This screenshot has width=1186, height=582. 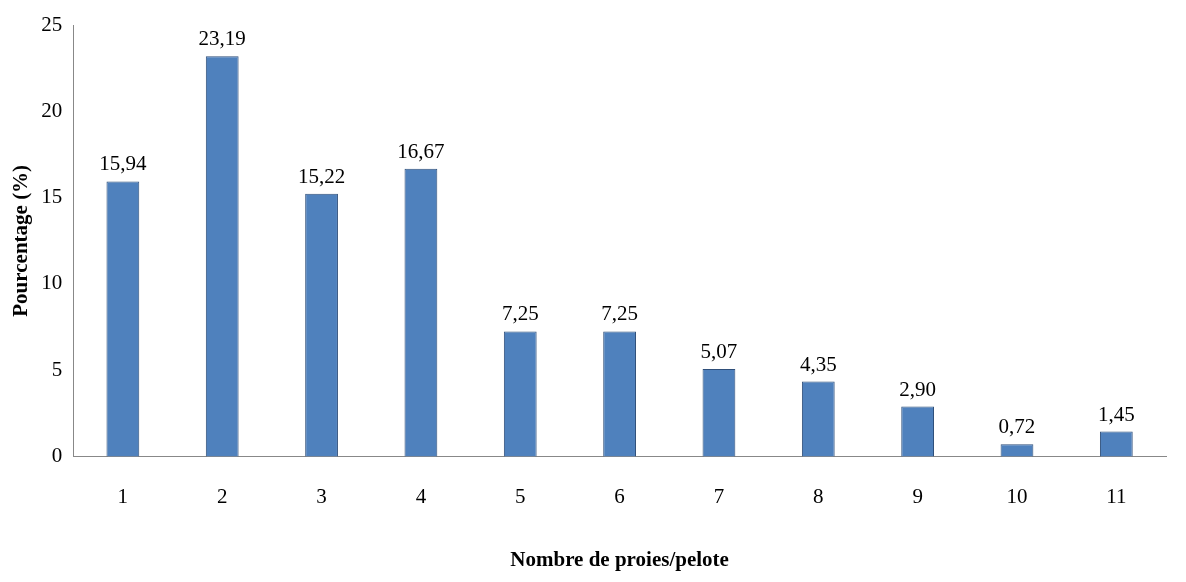 I want to click on x-axis-title: Nombre de proies/pelote, so click(x=619, y=558).